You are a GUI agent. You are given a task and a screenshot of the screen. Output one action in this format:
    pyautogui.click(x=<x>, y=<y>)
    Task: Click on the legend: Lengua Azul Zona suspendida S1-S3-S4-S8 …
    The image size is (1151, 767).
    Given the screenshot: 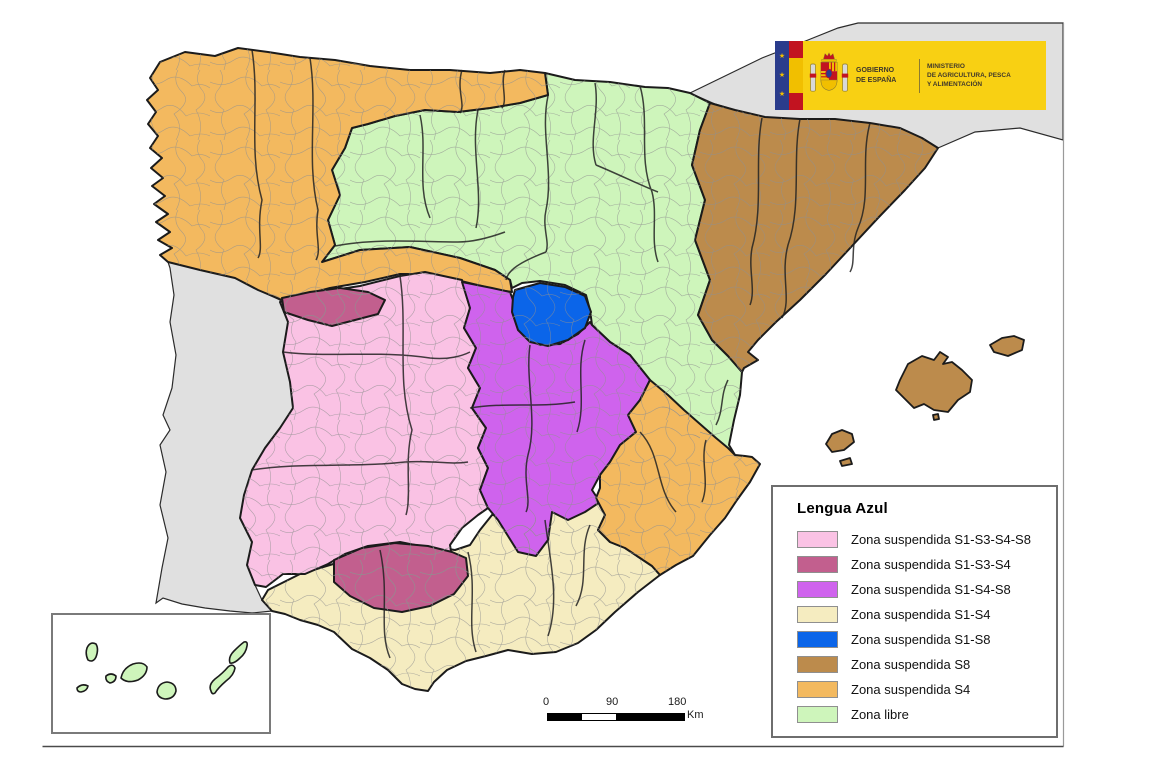 What is the action you would take?
    pyautogui.click(x=914, y=611)
    